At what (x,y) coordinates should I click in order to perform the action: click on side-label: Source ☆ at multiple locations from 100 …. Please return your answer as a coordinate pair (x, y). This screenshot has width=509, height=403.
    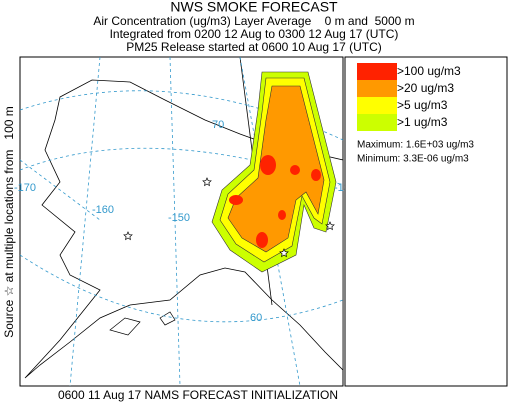
    Looking at the image, I should click on (9, 222).